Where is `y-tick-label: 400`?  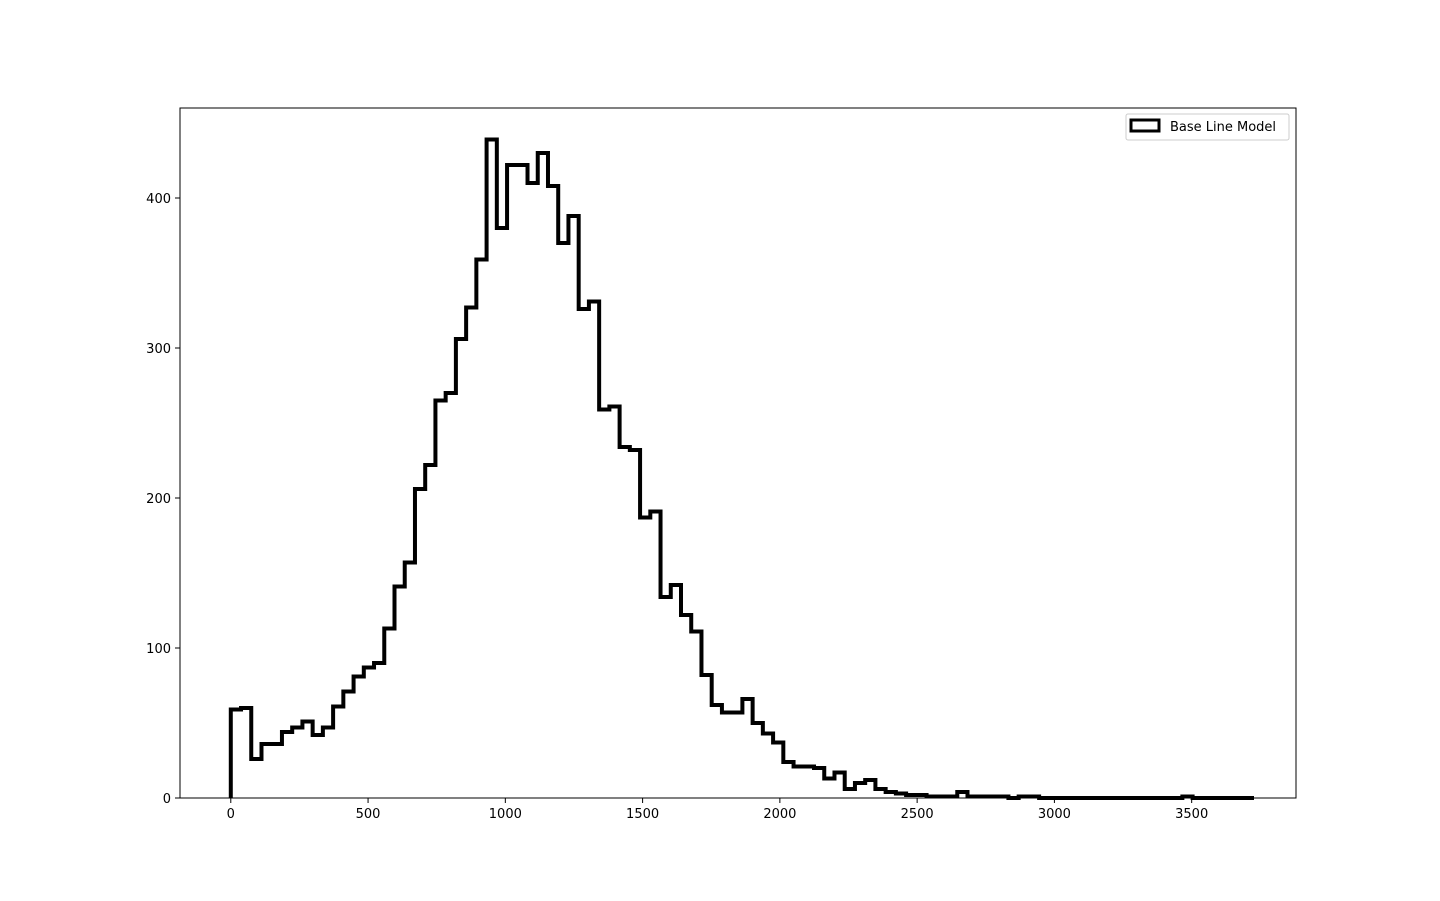 y-tick-label: 400 is located at coordinates (158, 199).